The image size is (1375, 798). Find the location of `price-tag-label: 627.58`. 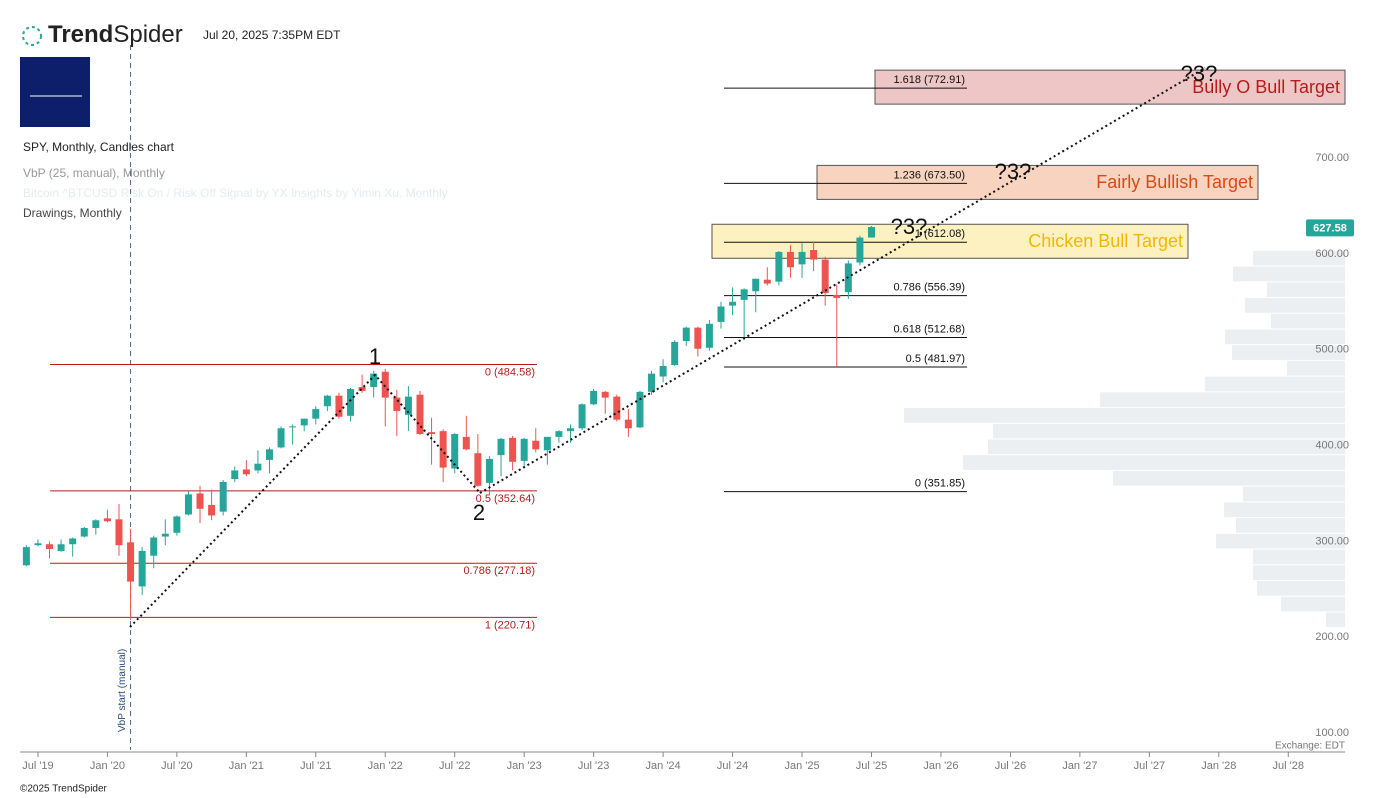

price-tag-label: 627.58 is located at coordinates (1330, 228).